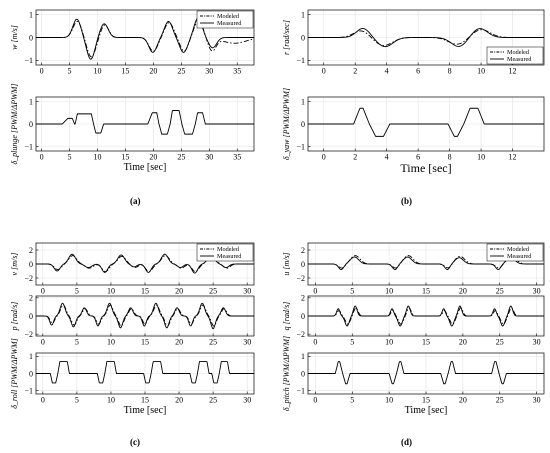 The image size is (550, 453). Describe the element at coordinates (14, 37) in the screenshot. I see `y-axis-label: w [m/s]` at that location.